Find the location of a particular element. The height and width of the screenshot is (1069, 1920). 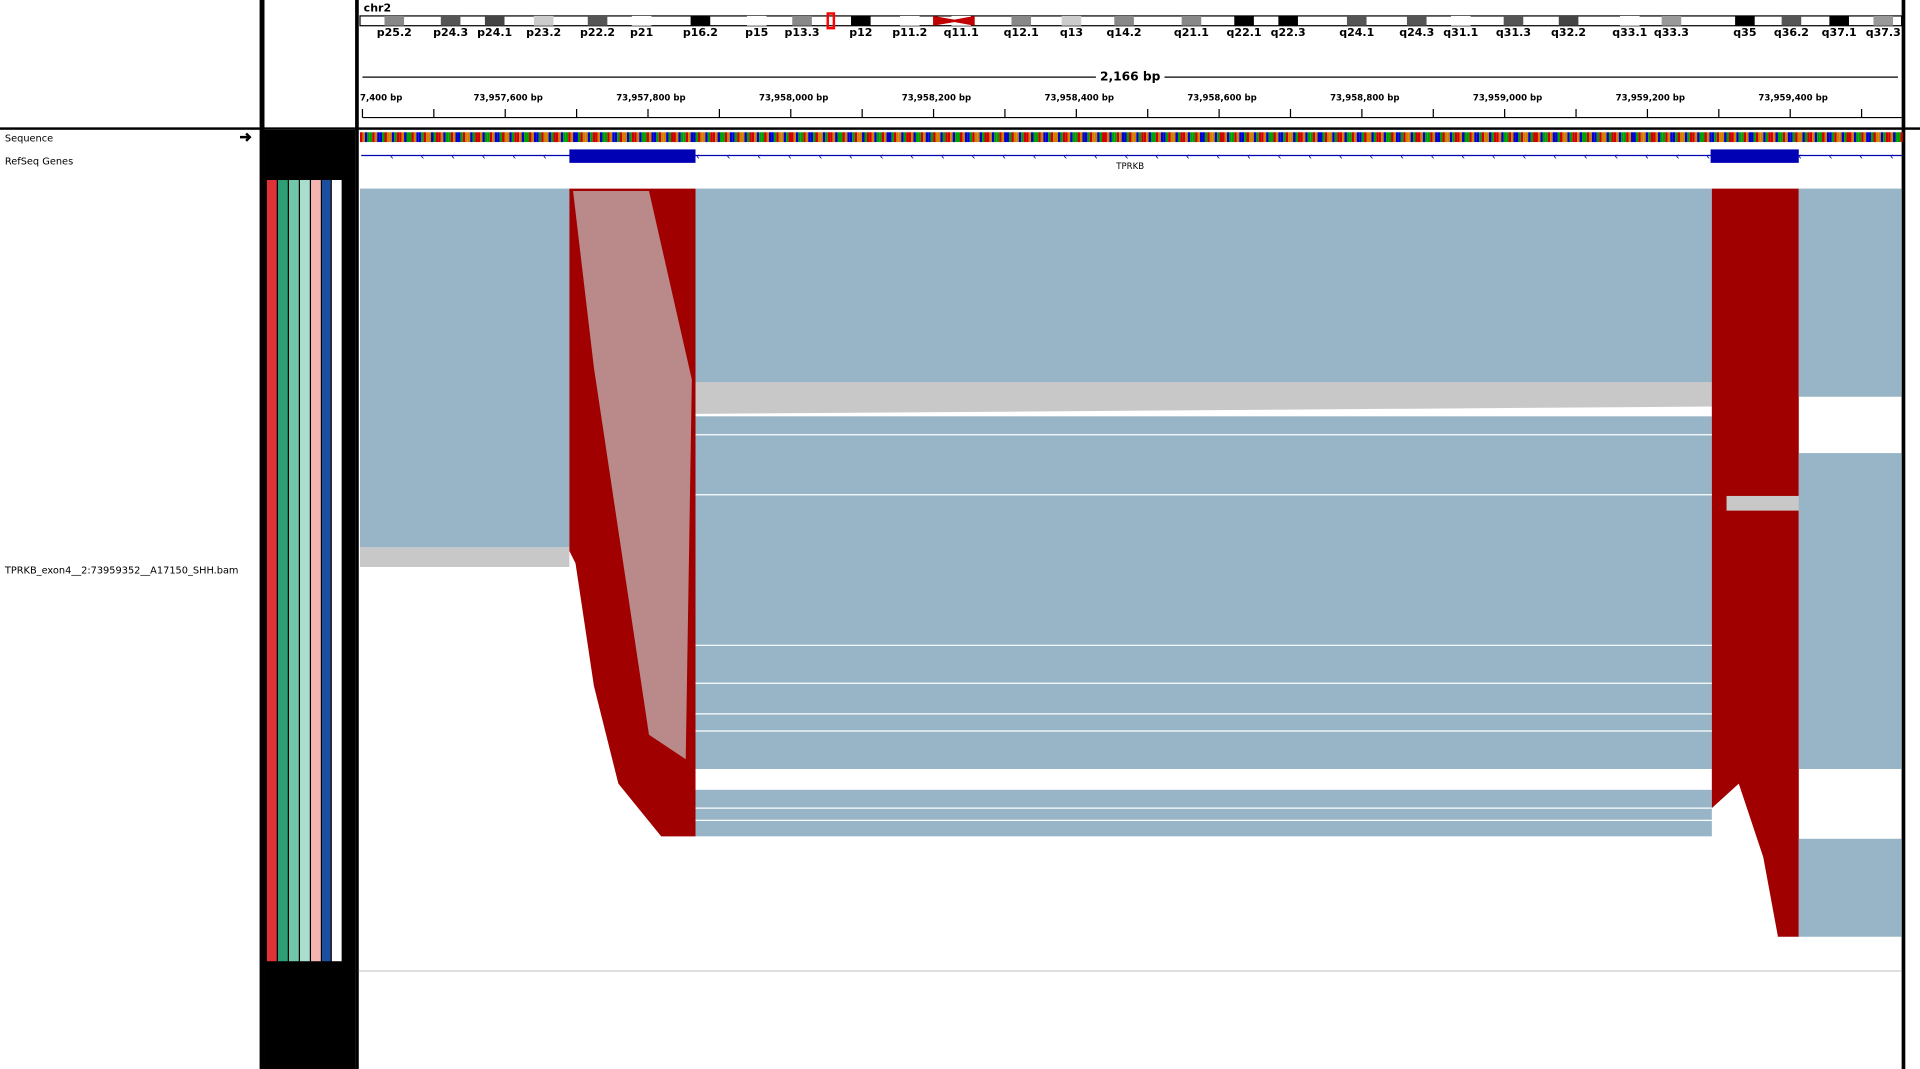

band-label: p16.2 is located at coordinates (700, 32).